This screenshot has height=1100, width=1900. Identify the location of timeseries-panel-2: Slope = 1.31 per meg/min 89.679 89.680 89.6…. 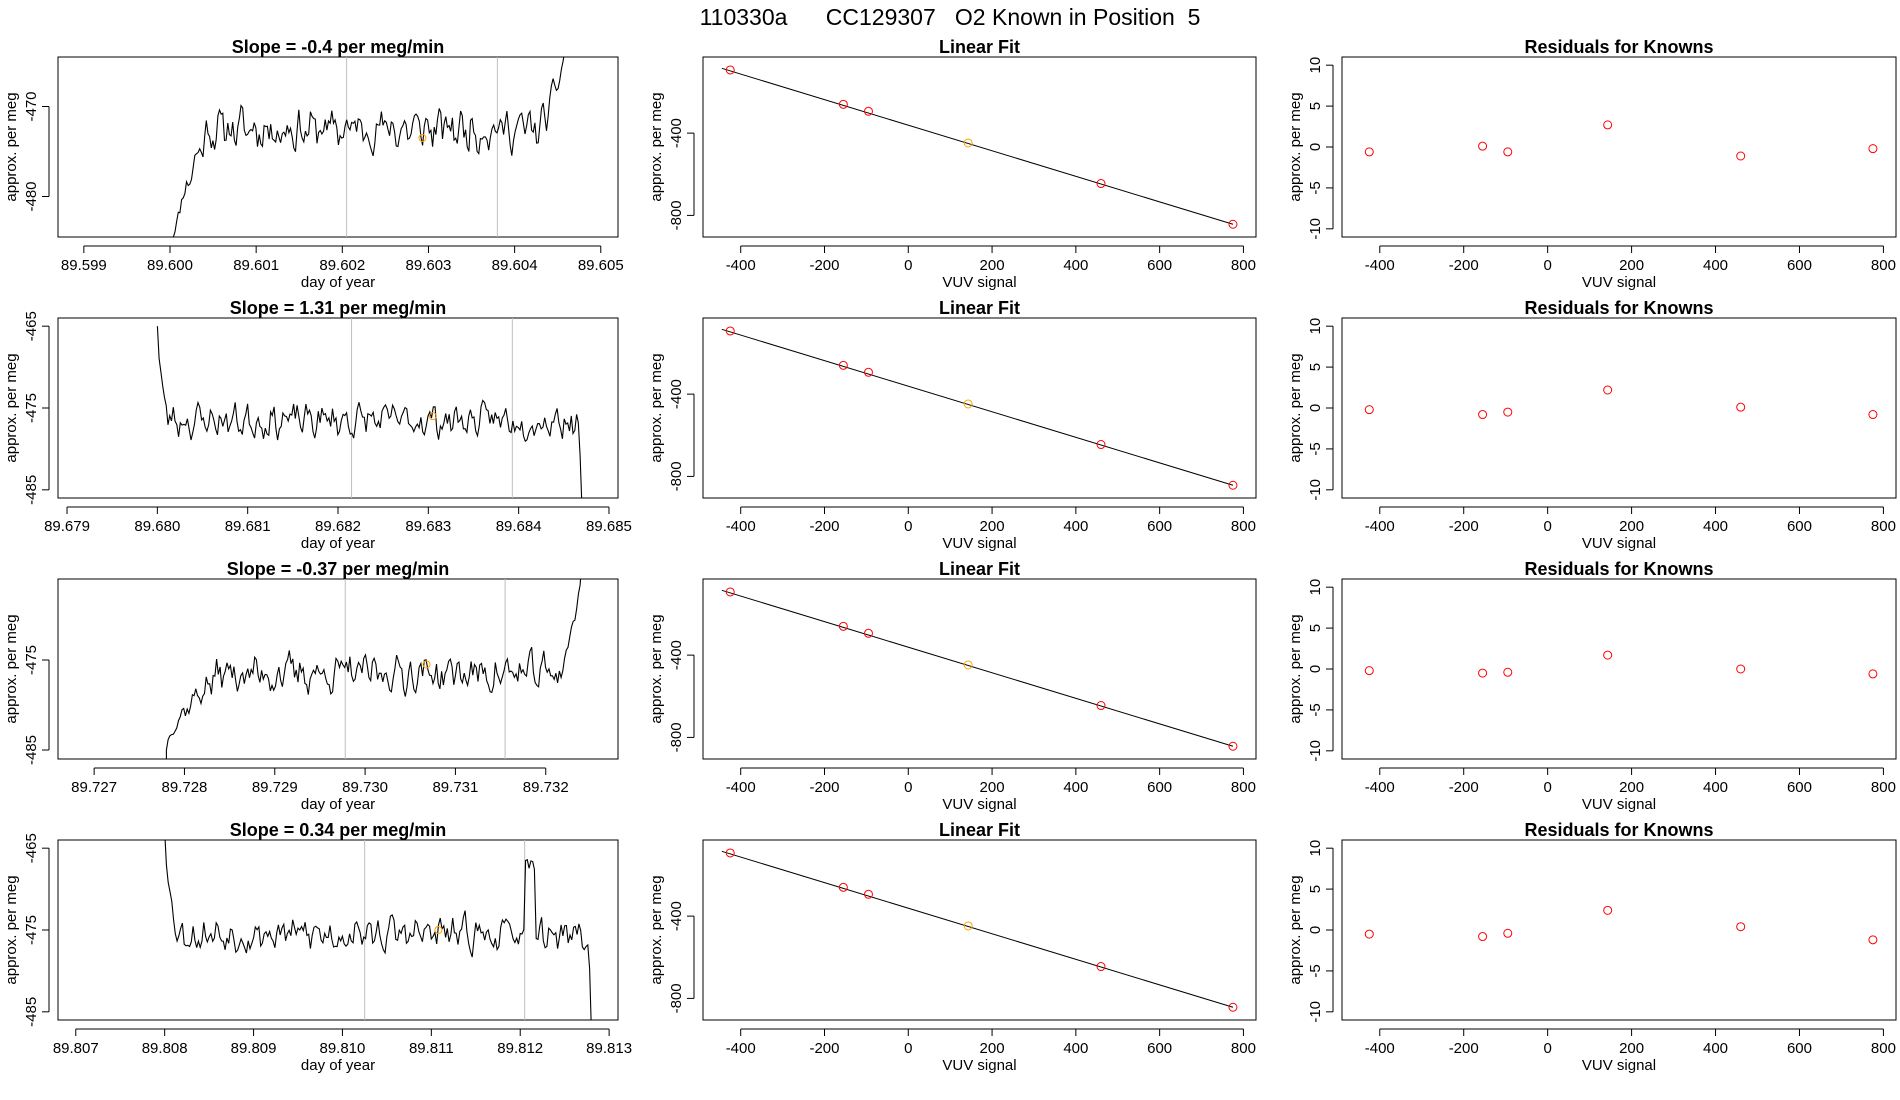
(317, 425).